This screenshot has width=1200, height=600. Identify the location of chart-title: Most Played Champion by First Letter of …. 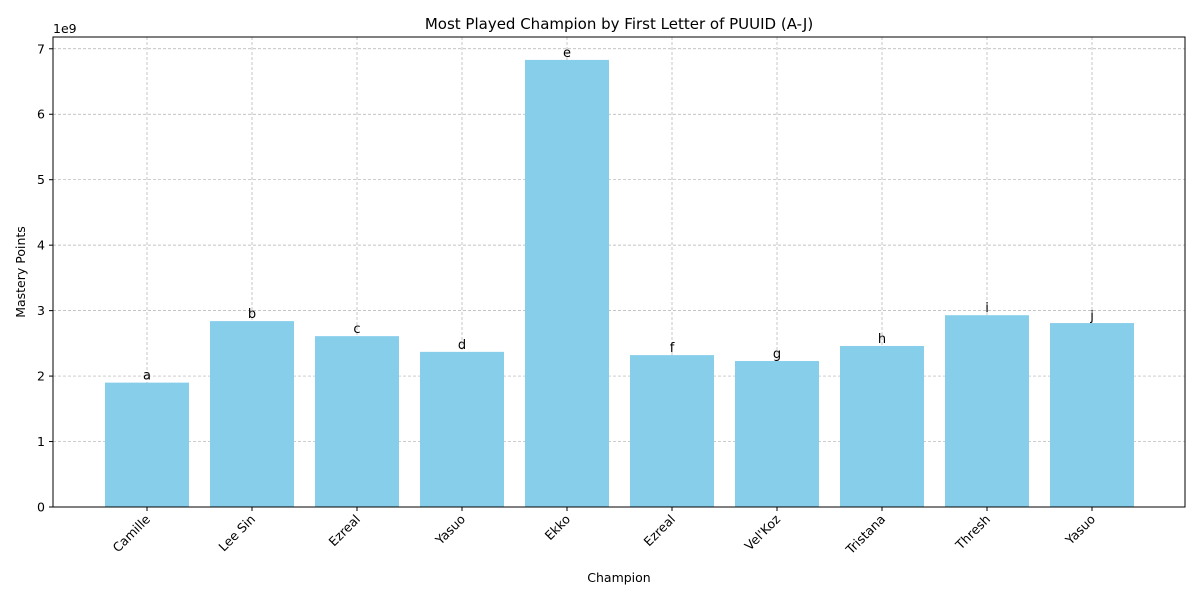
(619, 24).